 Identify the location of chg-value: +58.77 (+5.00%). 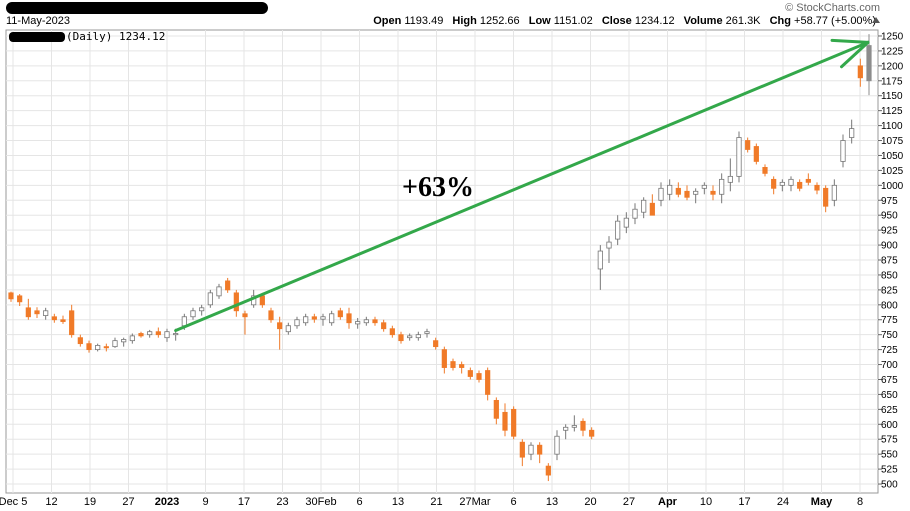
(835, 21).